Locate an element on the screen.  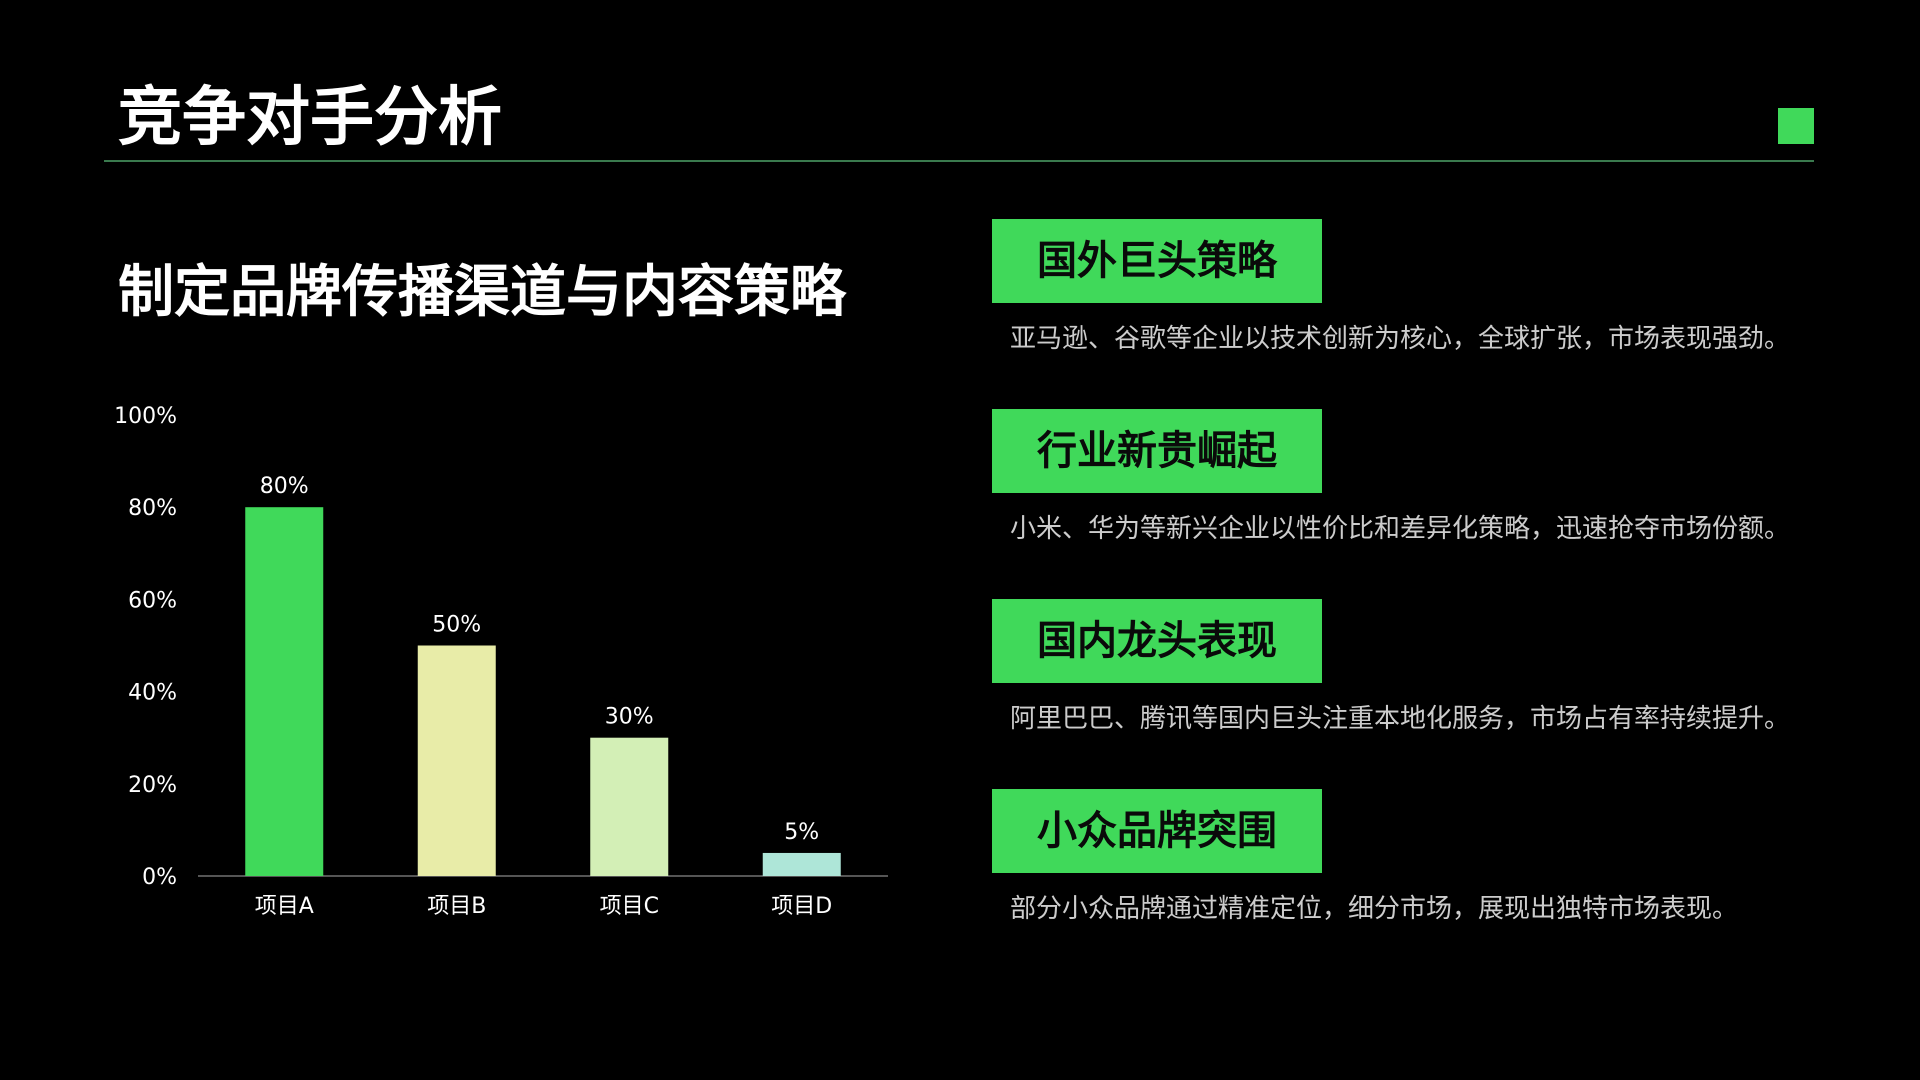
y-tick-label: 20% is located at coordinates (152, 785).